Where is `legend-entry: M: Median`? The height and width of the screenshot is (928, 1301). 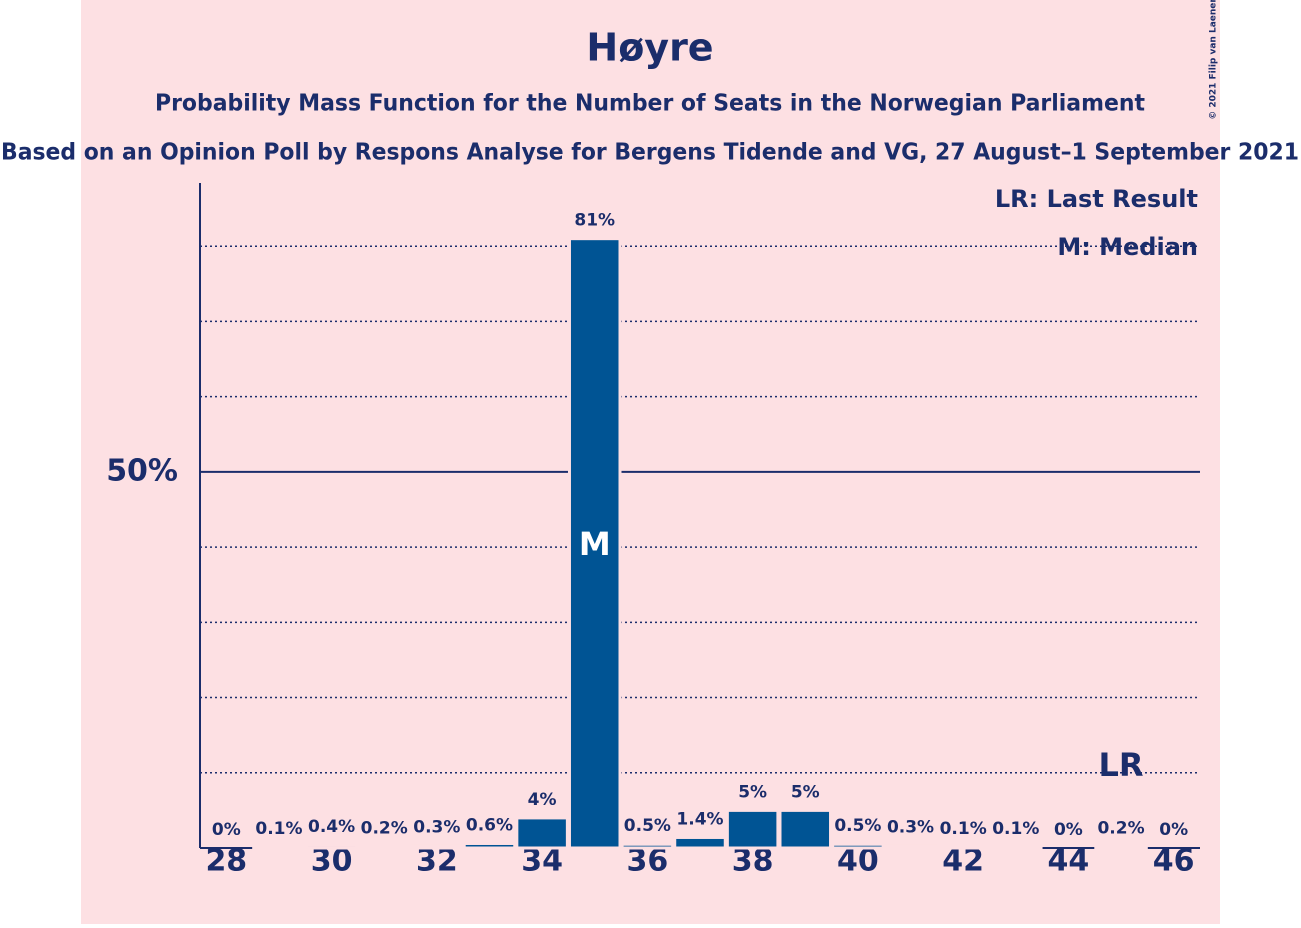 legend-entry: M: Median is located at coordinates (1127, 247).